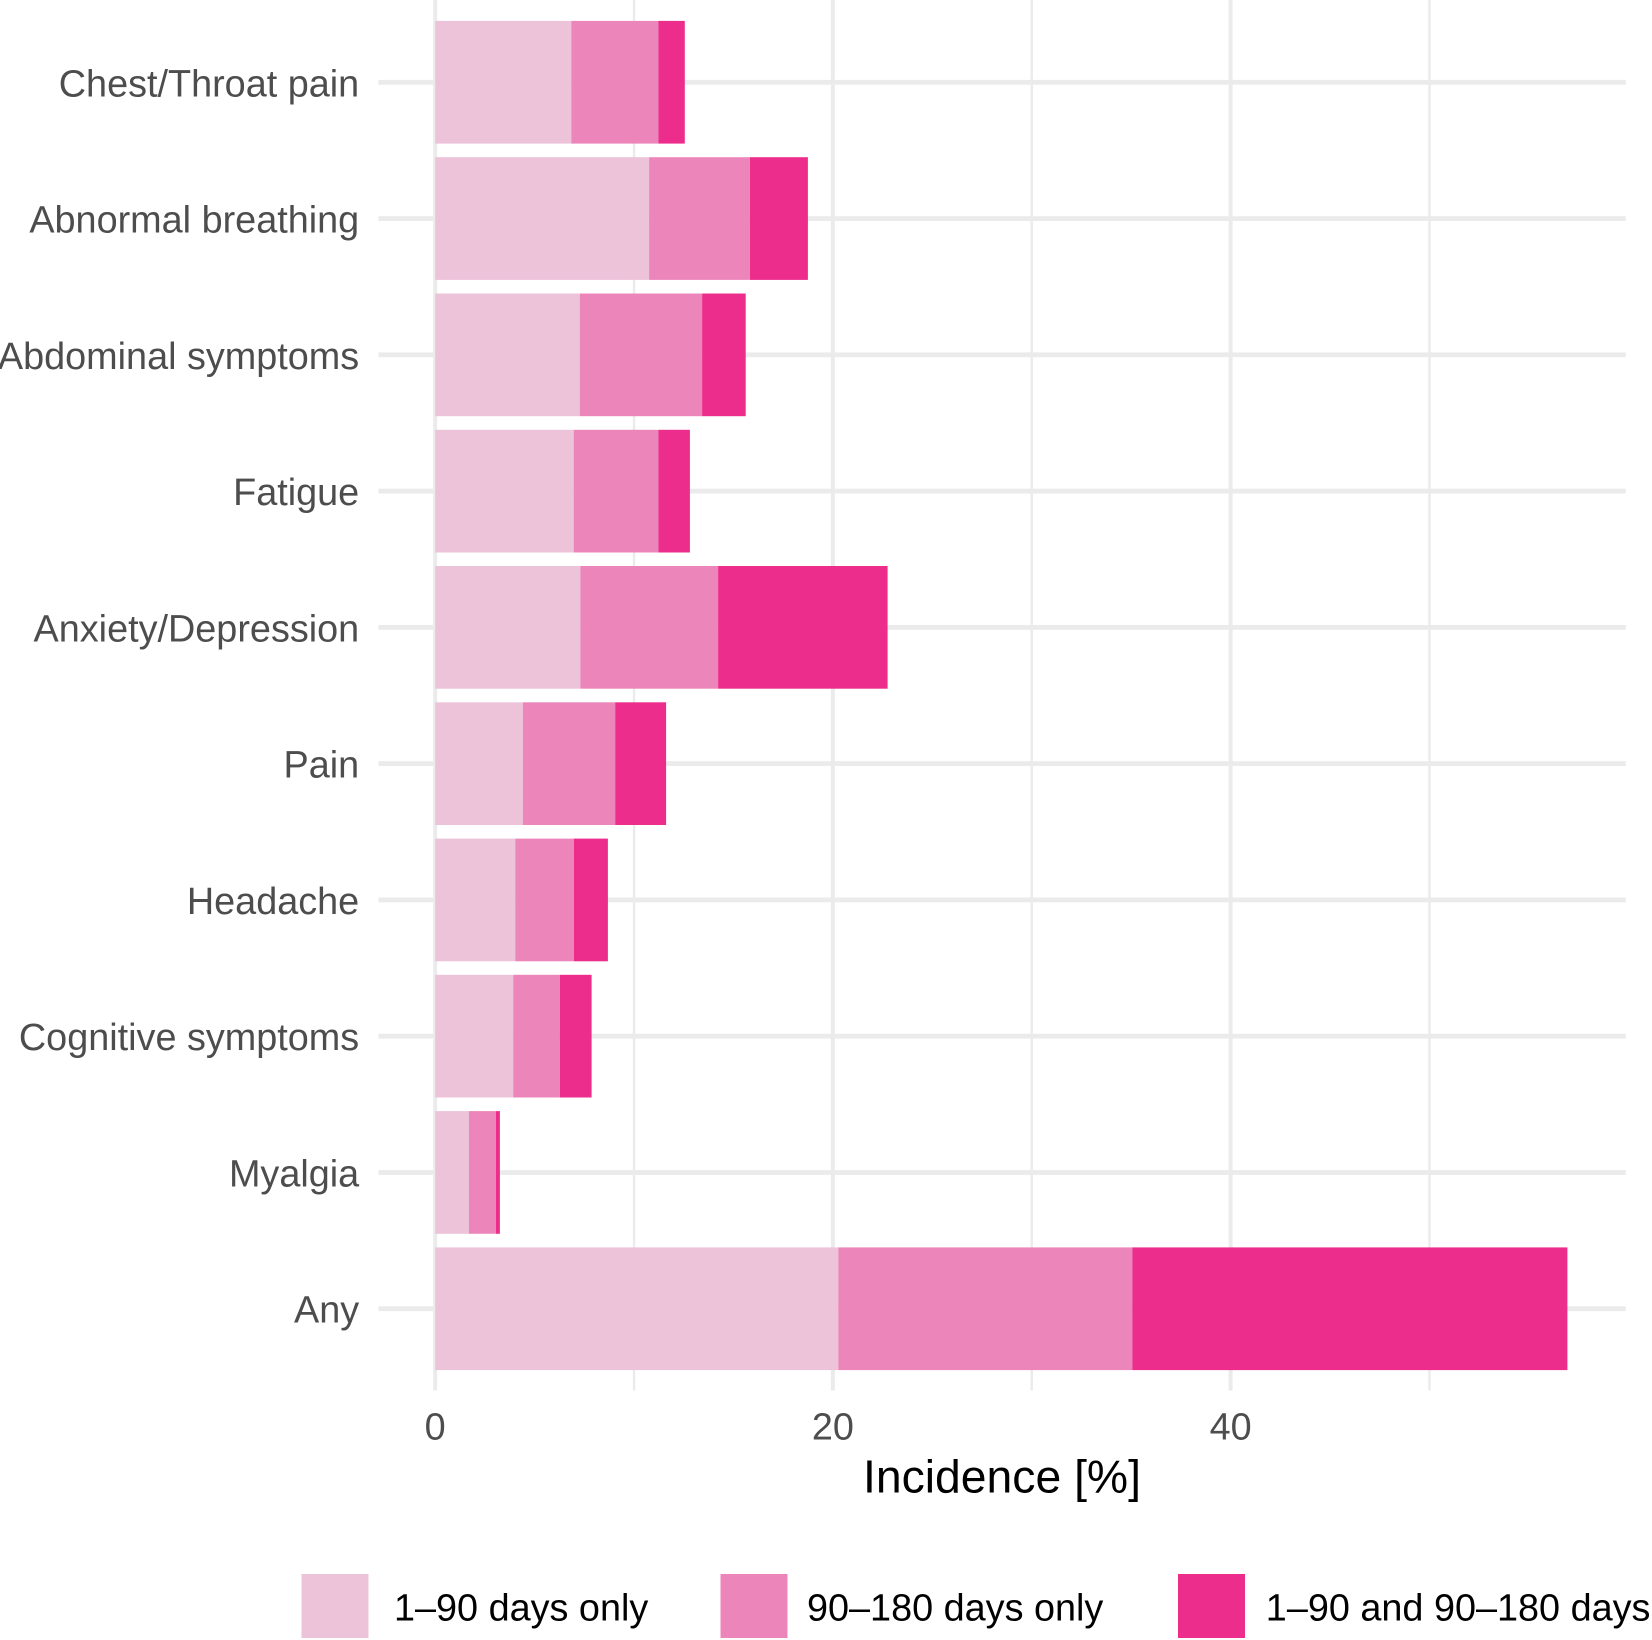 This screenshot has height=1640, width=1652. Describe the element at coordinates (296, 493) in the screenshot. I see `svg-text: Fatigue` at that location.